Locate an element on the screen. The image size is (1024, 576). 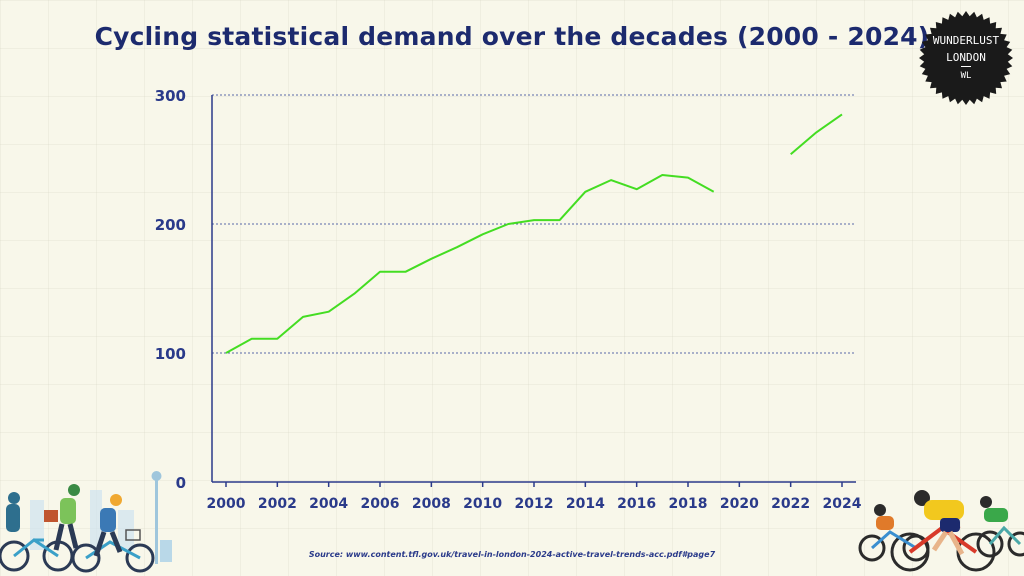
x-tick-label-2002: 2002 is located at coordinates (277, 504).